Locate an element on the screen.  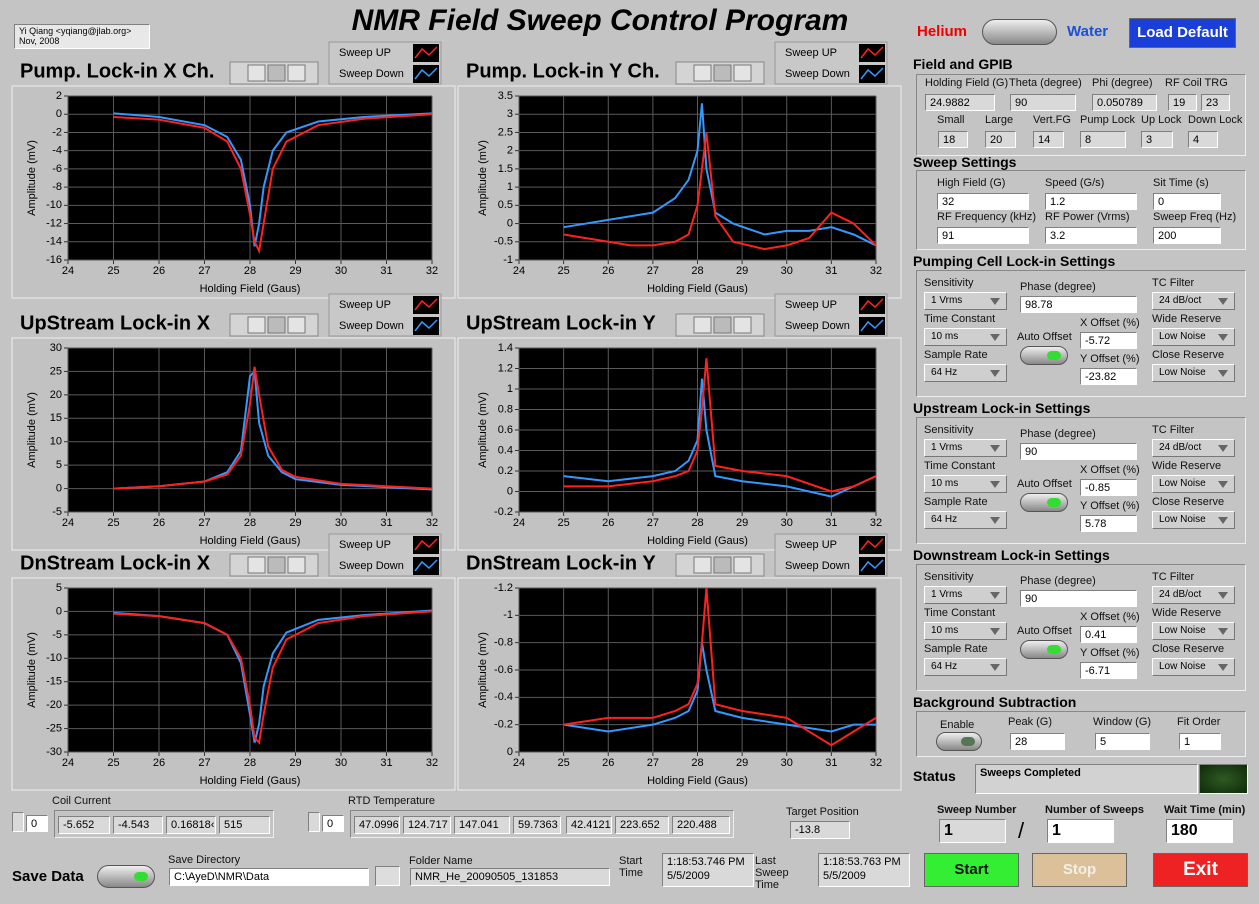
field-label: Up Lock is located at coordinates (1161, 120).